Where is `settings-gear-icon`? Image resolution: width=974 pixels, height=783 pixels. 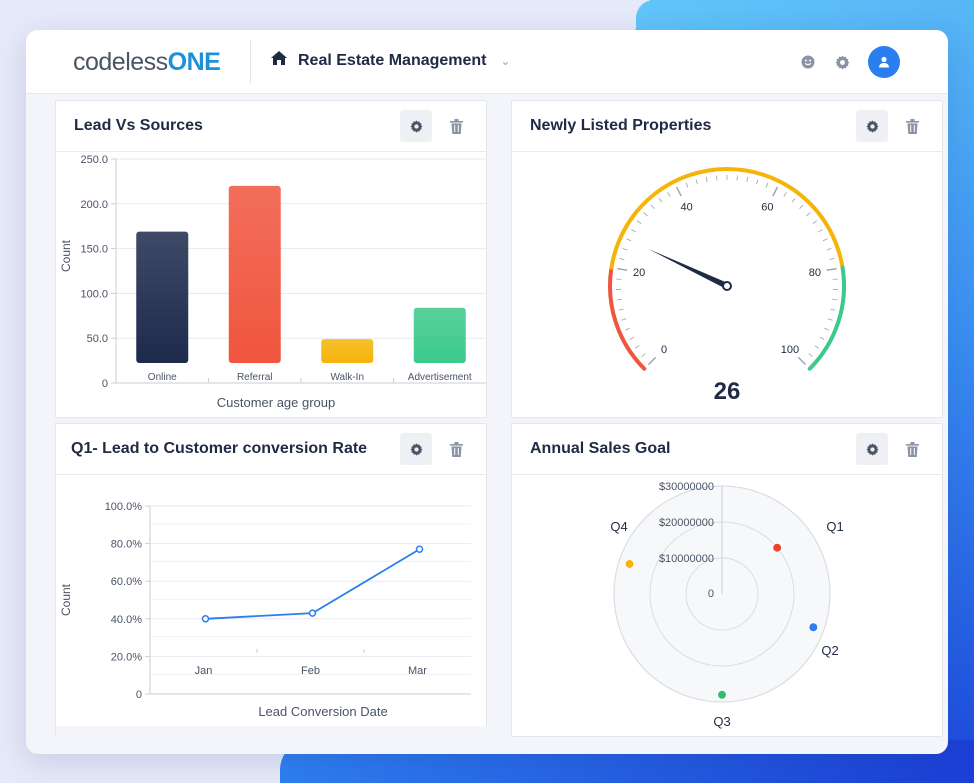
settings-gear-icon is located at coordinates (842, 62).